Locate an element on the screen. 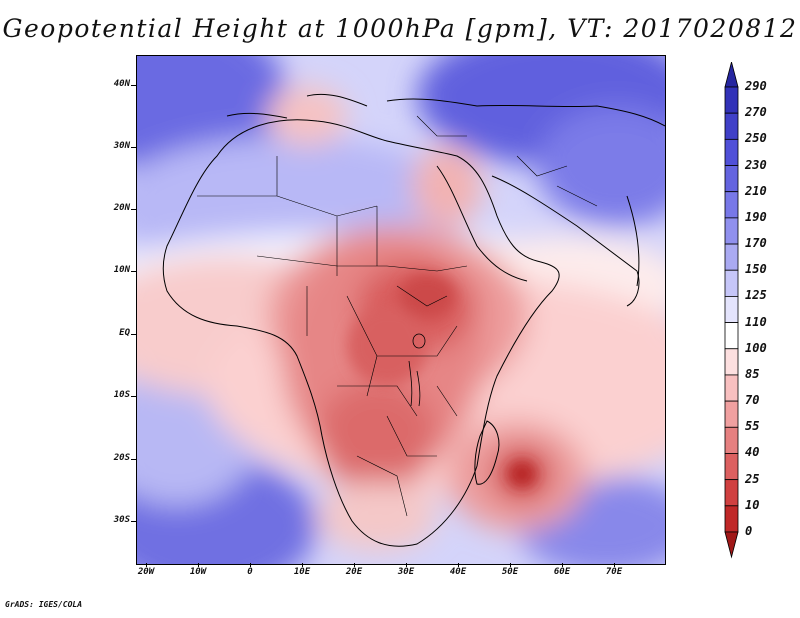 The image size is (800, 618). colorbar-top-arrow is located at coordinates (731, 75).